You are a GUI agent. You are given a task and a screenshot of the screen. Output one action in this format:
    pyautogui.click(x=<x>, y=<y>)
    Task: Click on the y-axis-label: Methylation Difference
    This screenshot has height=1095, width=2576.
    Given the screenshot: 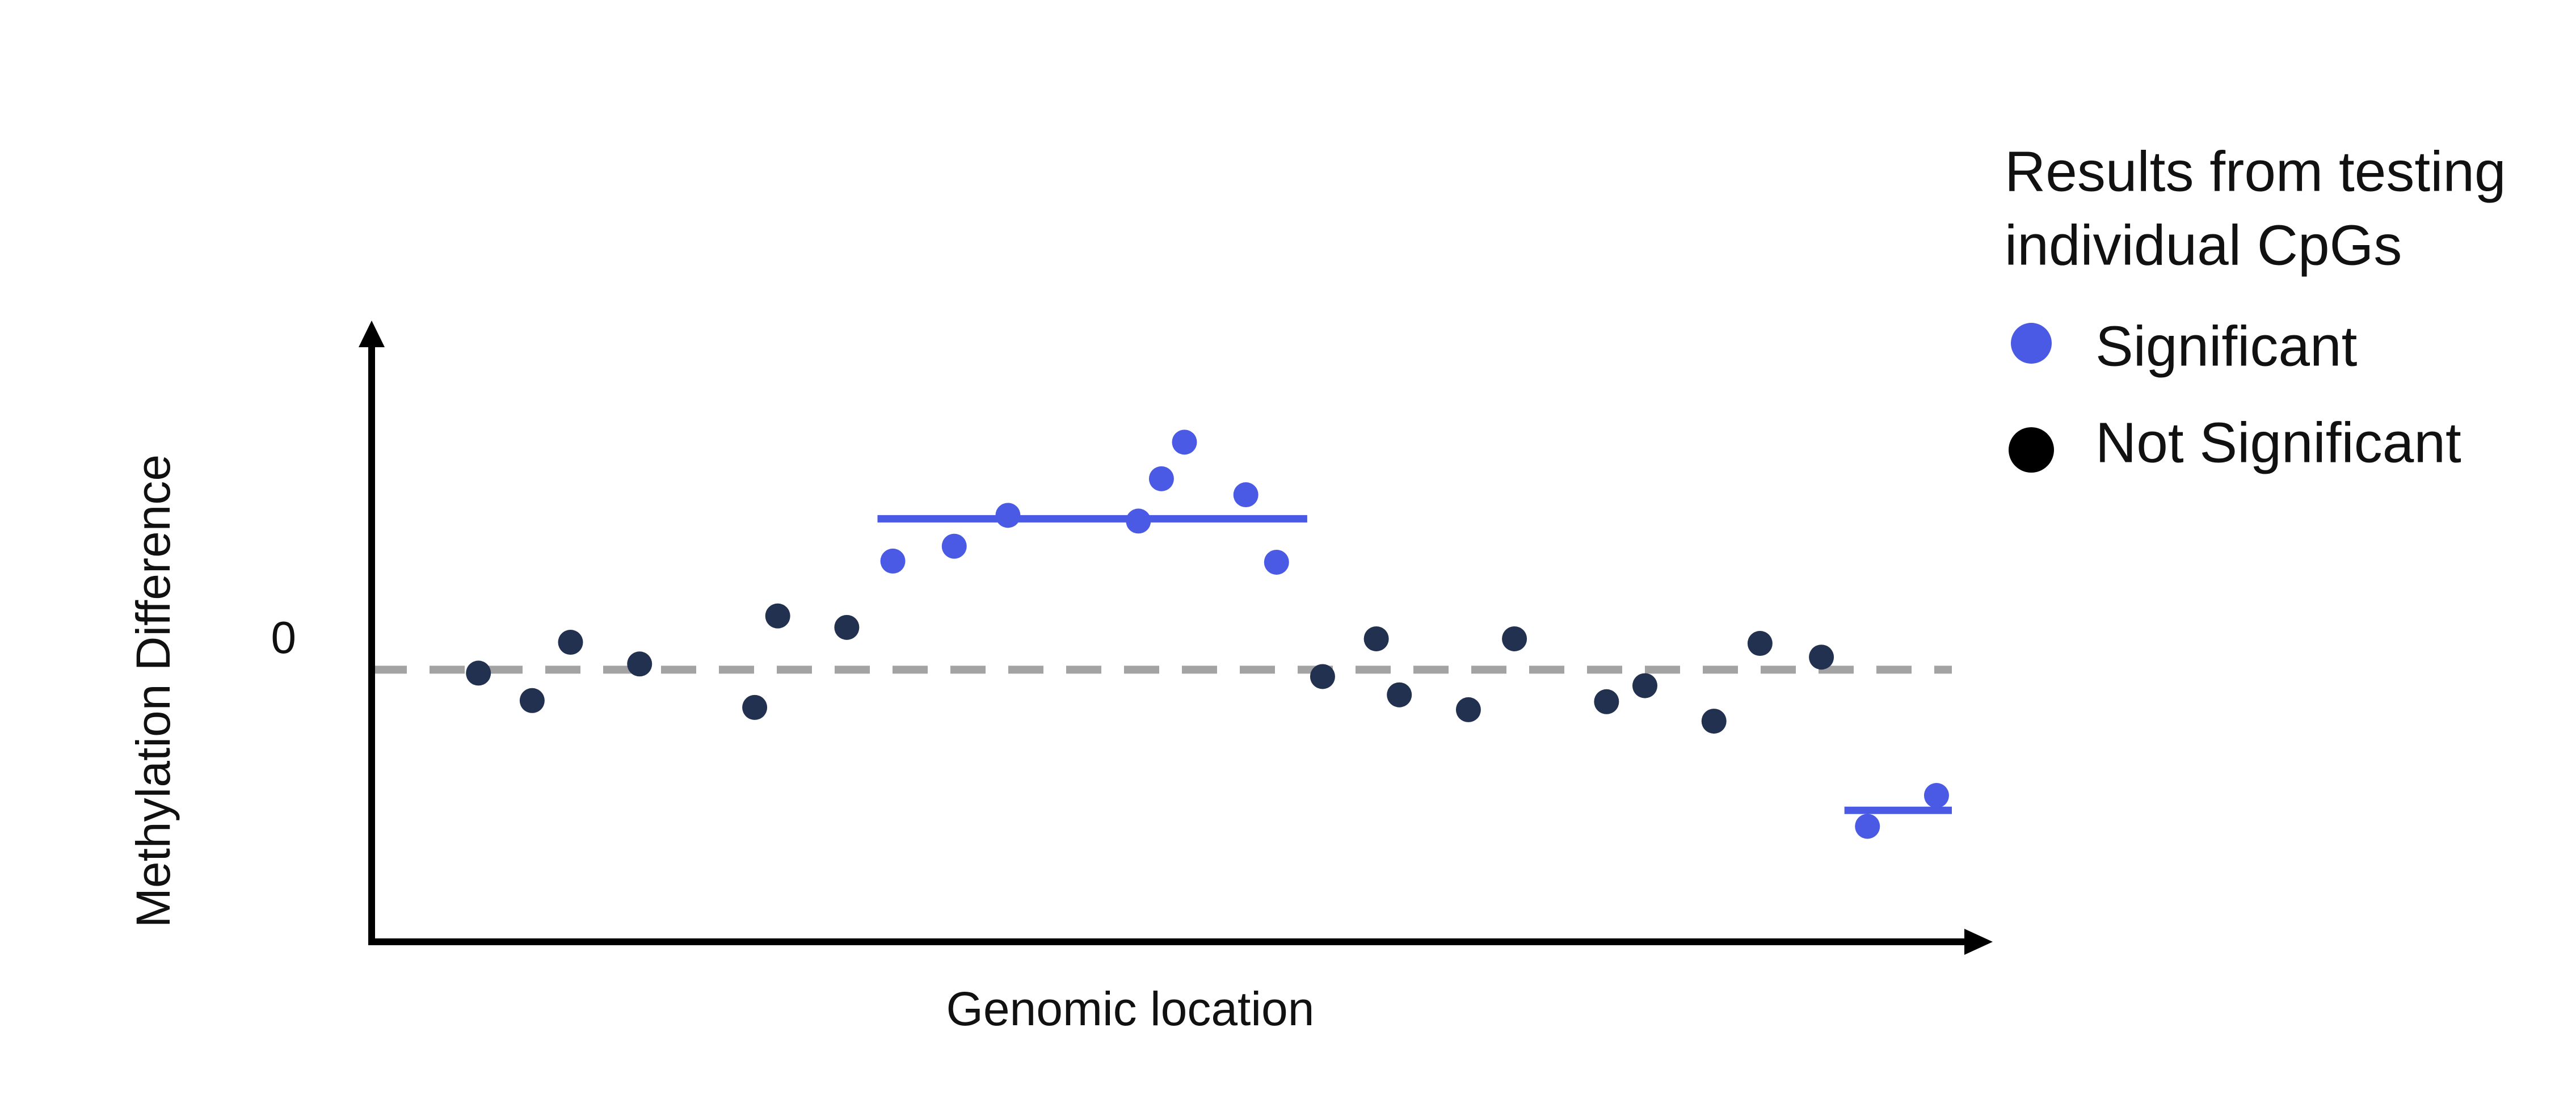 What is the action you would take?
    pyautogui.click(x=153, y=691)
    